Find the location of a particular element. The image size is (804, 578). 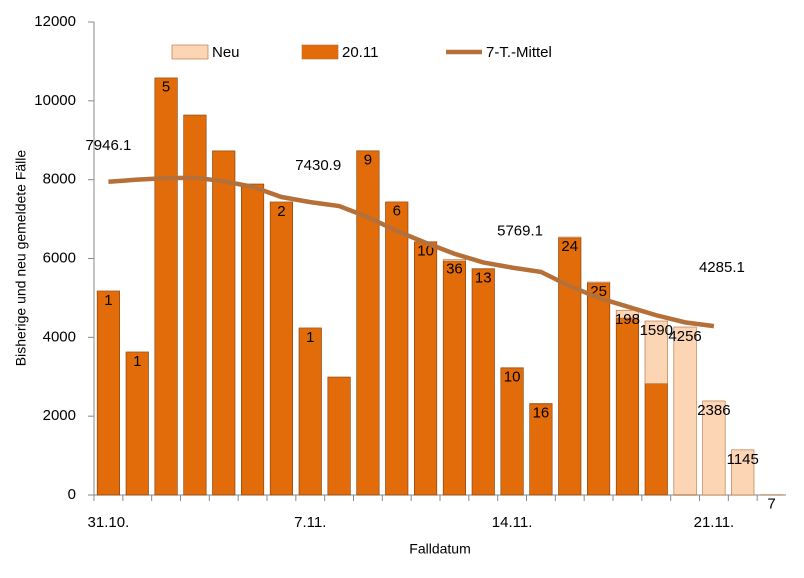

data-label: 1145 is located at coordinates (743, 459).